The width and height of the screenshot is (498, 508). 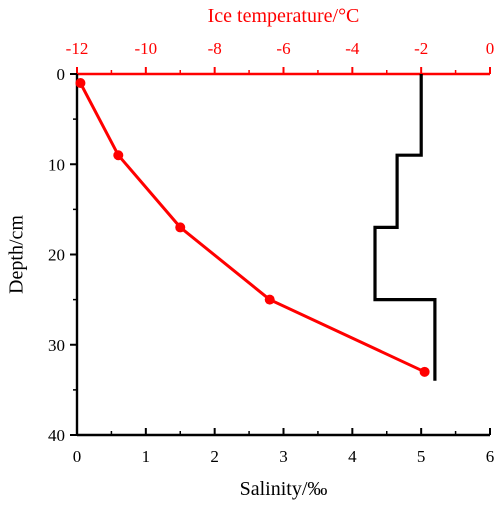 What do you see at coordinates (215, 48) in the screenshot?
I see `top-axis-tick-label: -8` at bounding box center [215, 48].